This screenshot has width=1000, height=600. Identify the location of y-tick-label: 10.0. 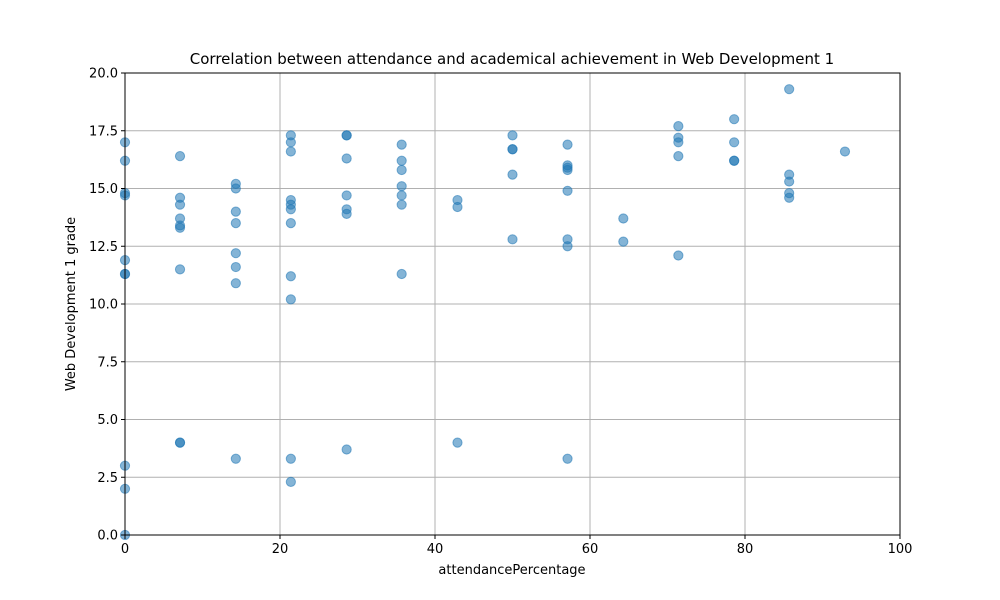
(103, 305).